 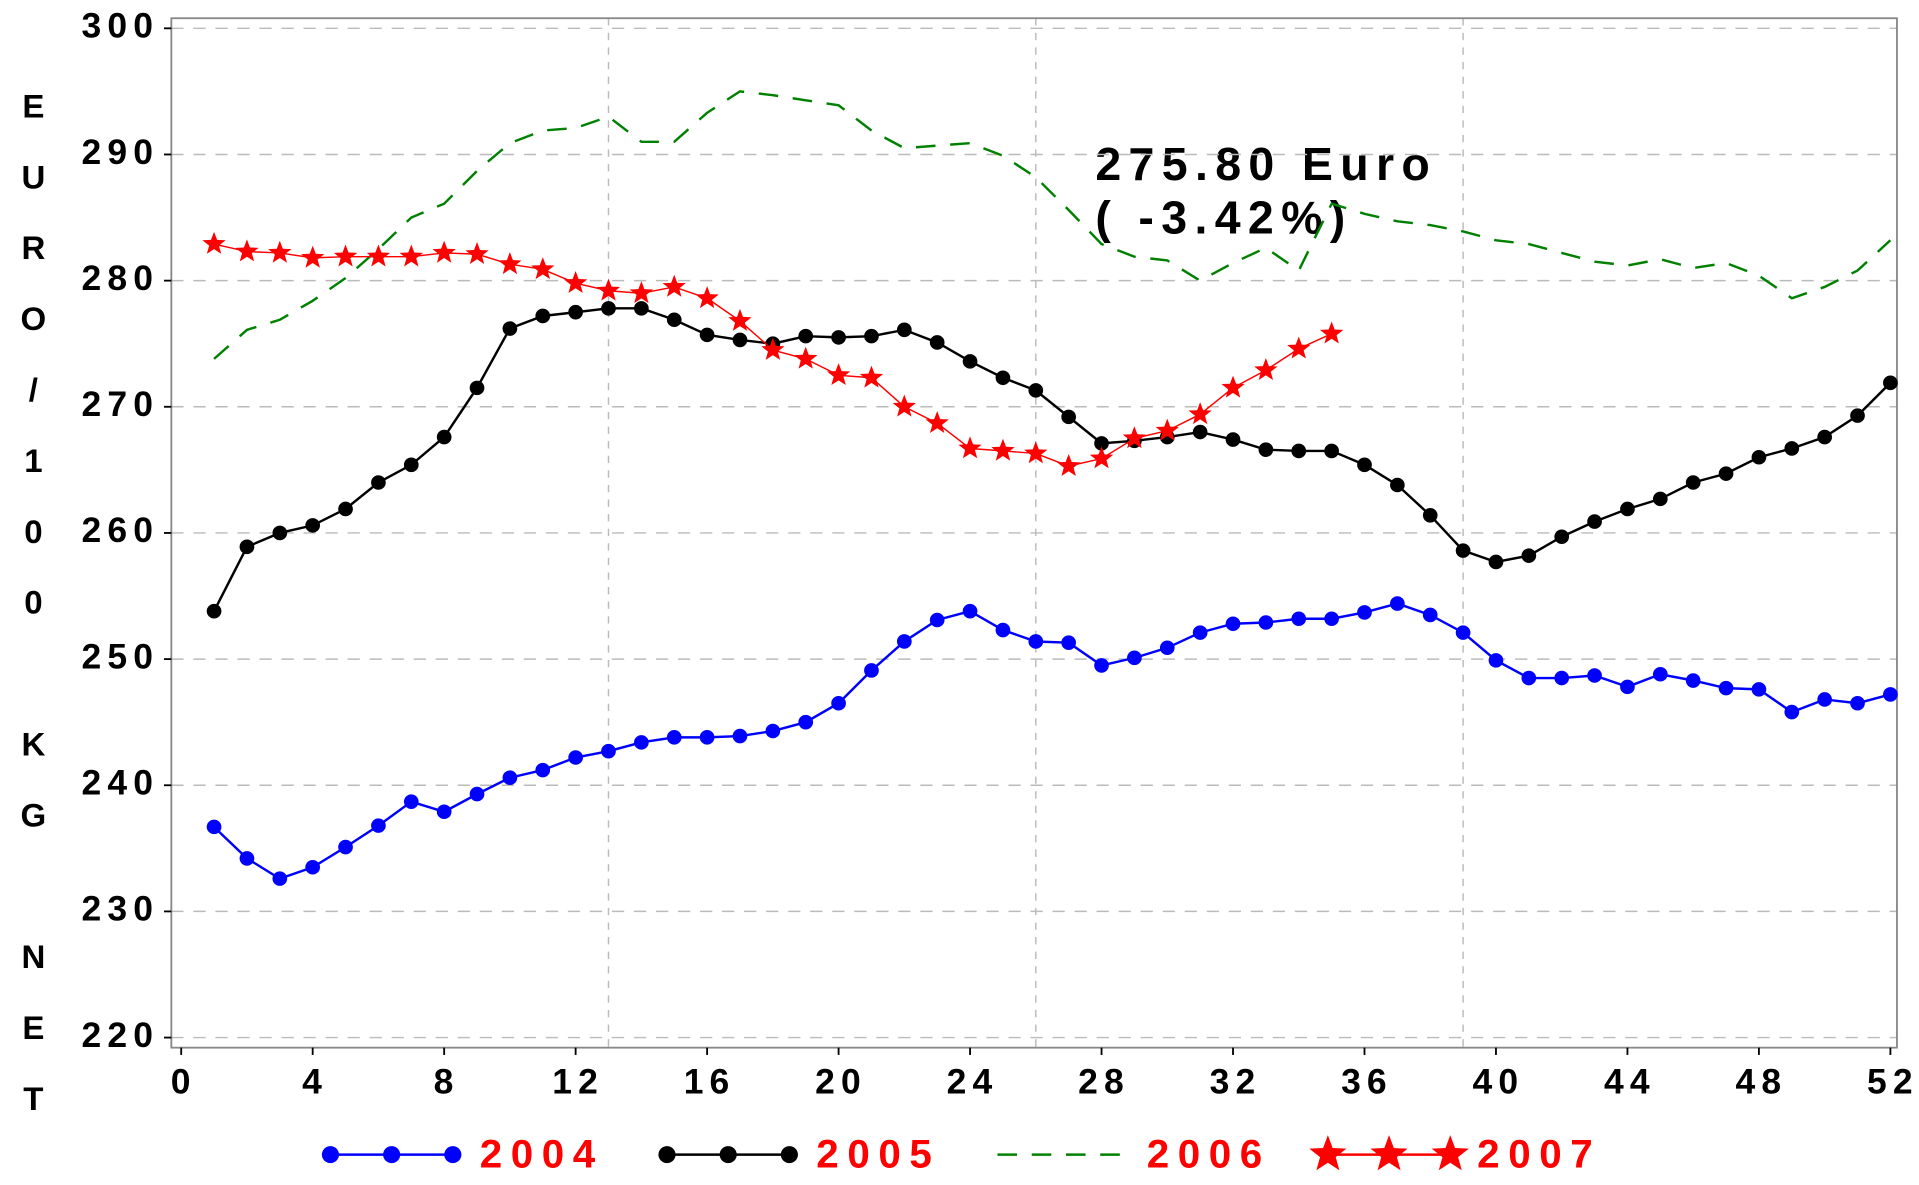 What do you see at coordinates (1236, 1082) in the screenshot?
I see `x-tick-label: 32` at bounding box center [1236, 1082].